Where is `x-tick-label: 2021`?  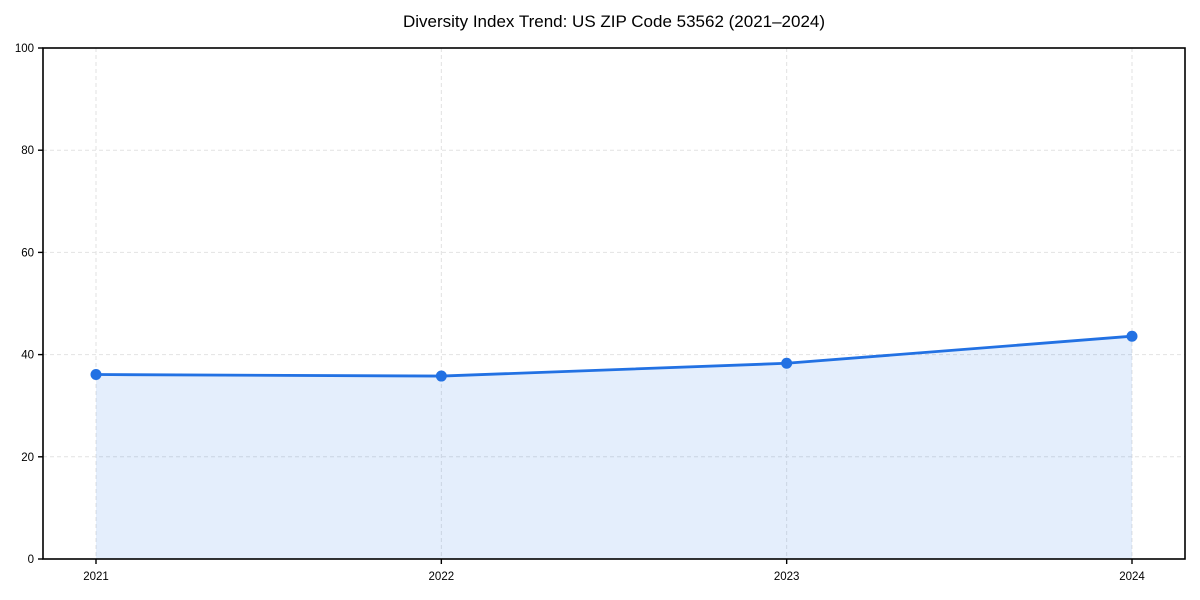
x-tick-label: 2021 is located at coordinates (96, 577).